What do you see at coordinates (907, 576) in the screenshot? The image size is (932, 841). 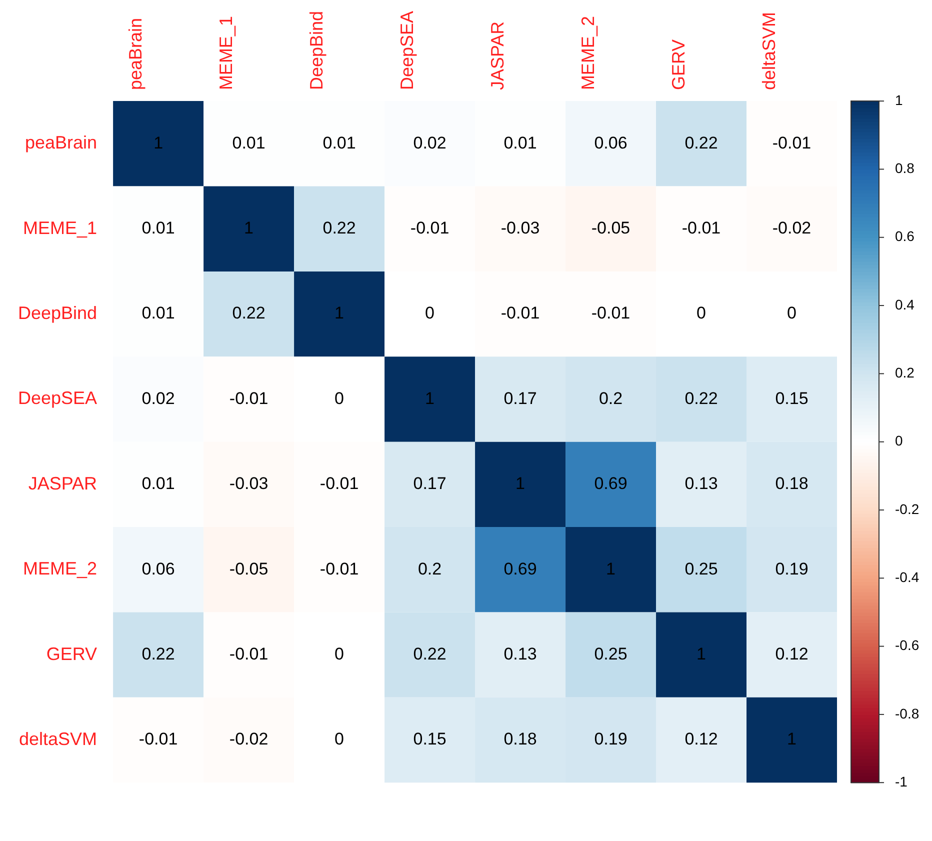 I see `color-bar-label: -0.4` at bounding box center [907, 576].